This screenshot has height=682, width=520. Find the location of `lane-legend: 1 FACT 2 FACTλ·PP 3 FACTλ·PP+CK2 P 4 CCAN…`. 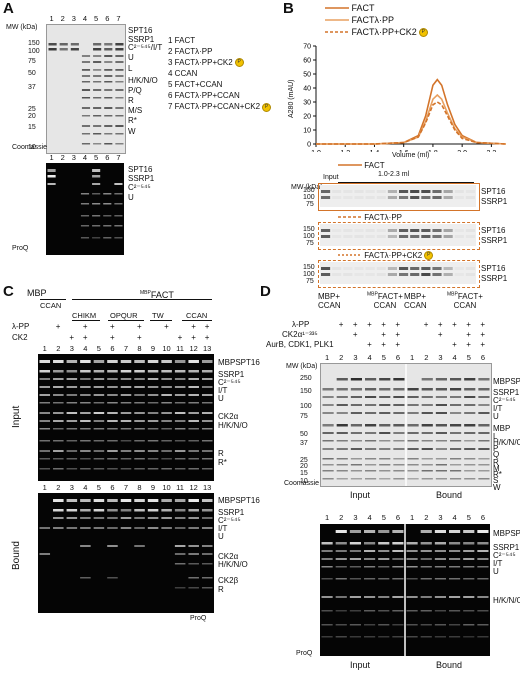

lane-legend: 1 FACT 2 FACTλ·PP 3 FACTλ·PP+CK2 P 4 CCAN… is located at coordinates (220, 74).